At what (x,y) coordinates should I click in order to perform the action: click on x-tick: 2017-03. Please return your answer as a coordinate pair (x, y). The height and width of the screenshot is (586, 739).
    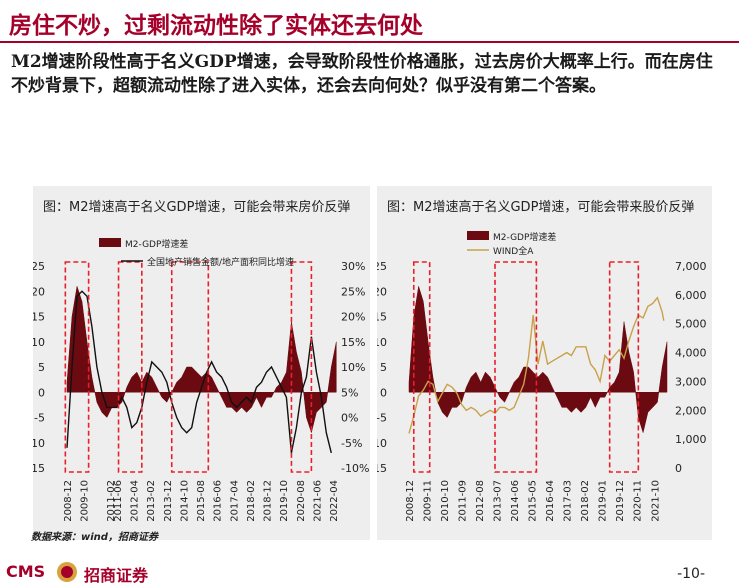
    Looking at the image, I should click on (568, 501).